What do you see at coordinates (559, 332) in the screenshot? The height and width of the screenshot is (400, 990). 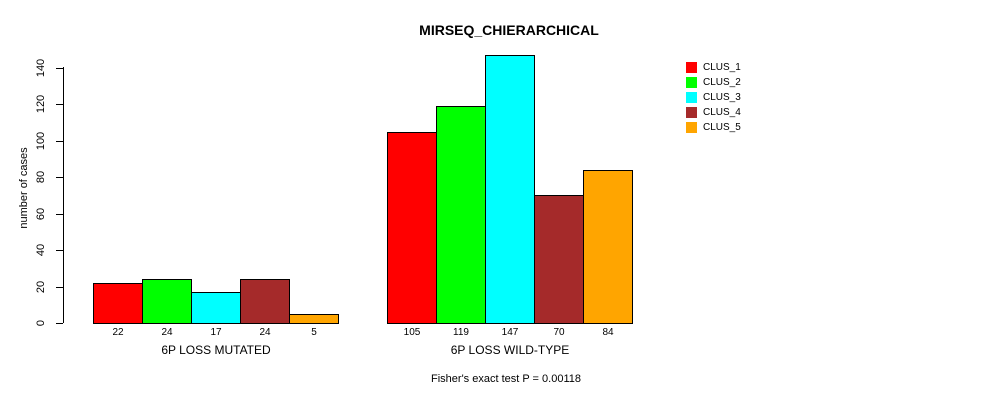 I see `bar-value-label: 70` at bounding box center [559, 332].